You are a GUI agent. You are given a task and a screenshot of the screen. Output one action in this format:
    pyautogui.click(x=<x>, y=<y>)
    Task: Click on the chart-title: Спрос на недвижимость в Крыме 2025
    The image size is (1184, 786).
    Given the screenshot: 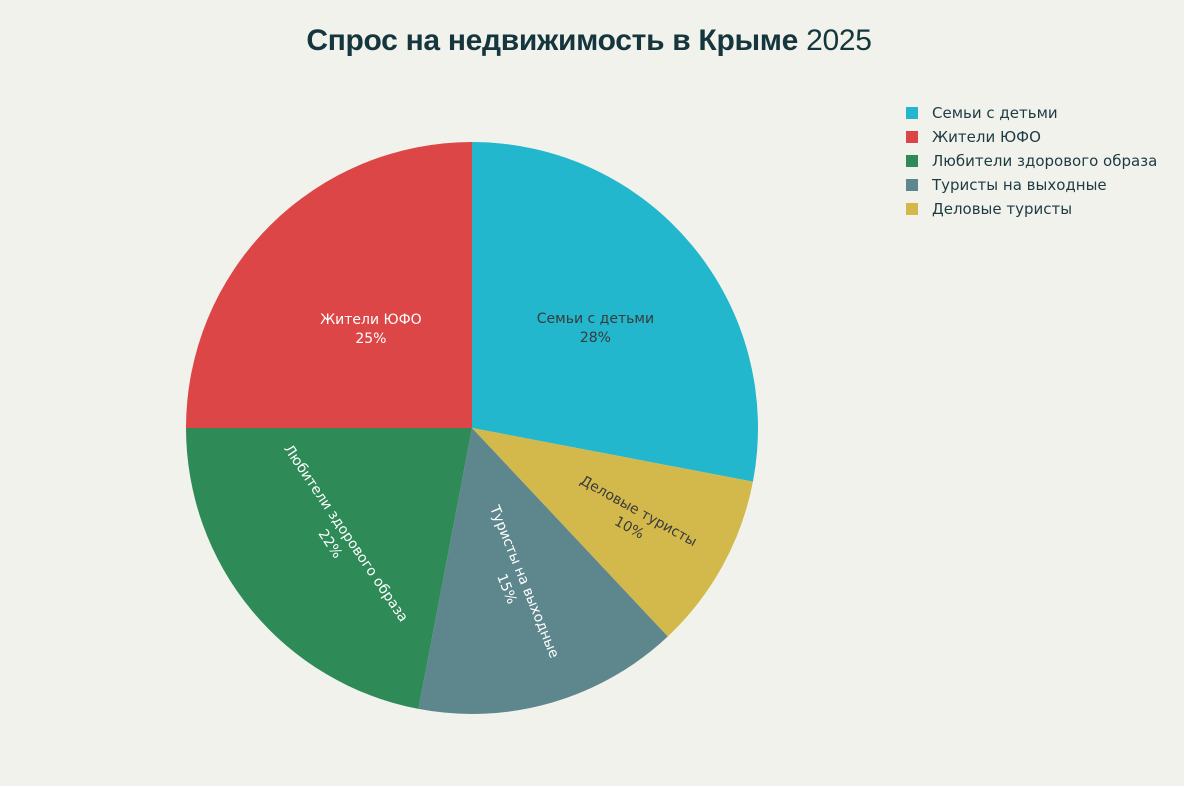 What is the action you would take?
    pyautogui.click(x=589, y=41)
    